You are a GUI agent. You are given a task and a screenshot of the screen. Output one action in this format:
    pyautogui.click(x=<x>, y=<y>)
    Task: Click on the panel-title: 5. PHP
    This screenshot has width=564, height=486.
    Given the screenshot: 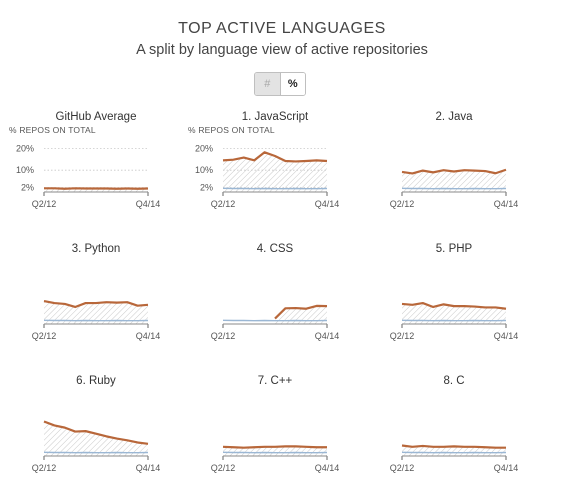 What is the action you would take?
    pyautogui.click(x=454, y=249)
    